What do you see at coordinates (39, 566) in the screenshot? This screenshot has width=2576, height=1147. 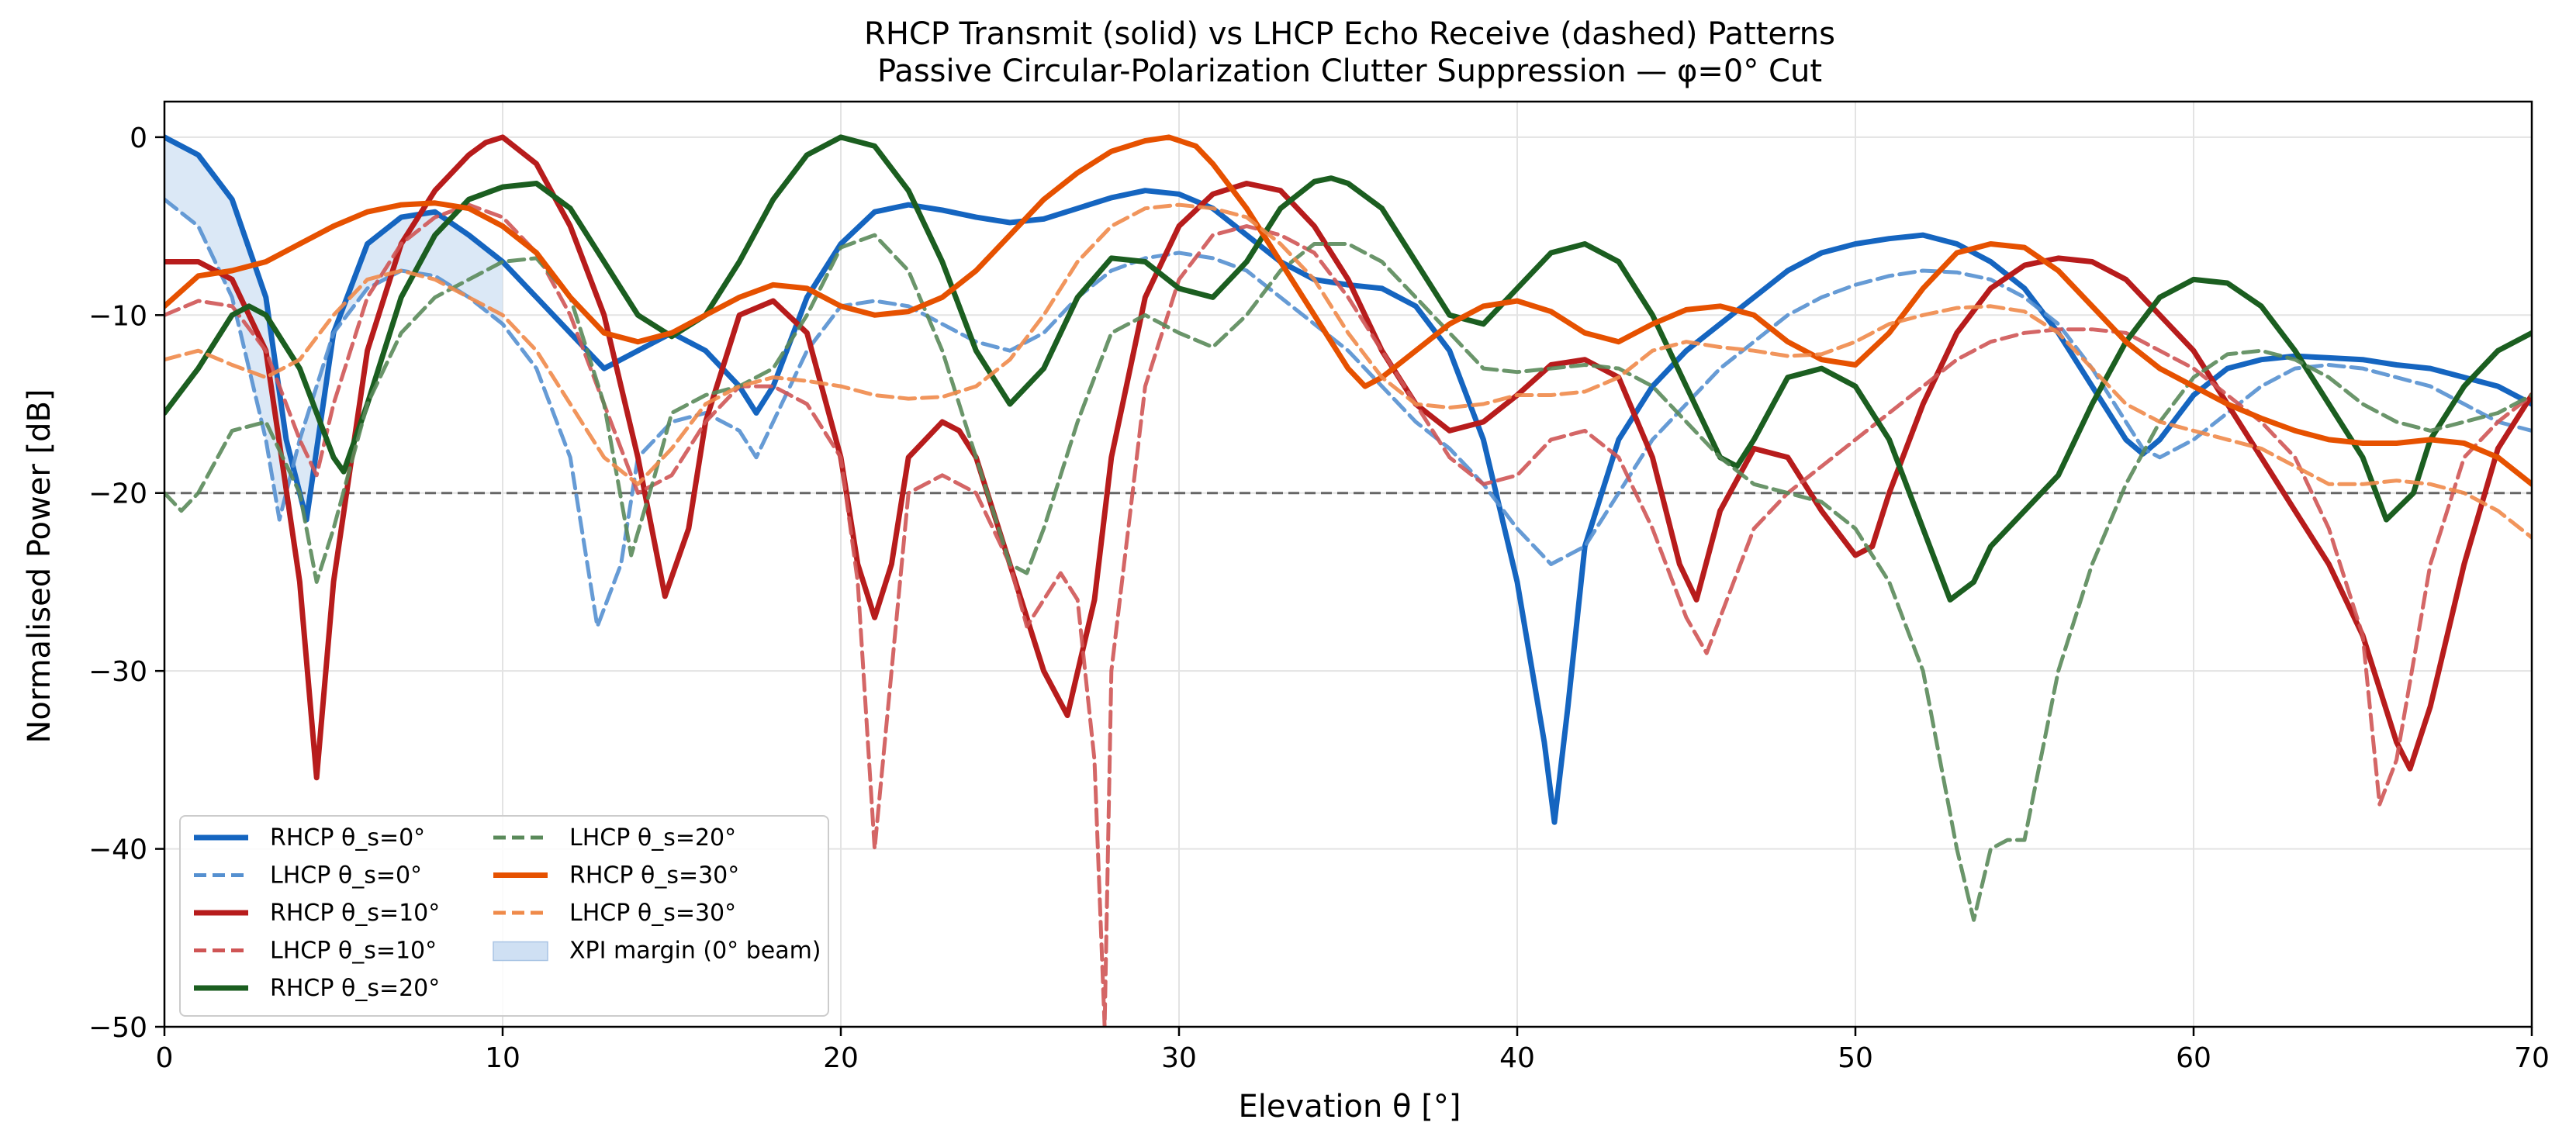 I see `y-axis-label: Normalised Power [dB]` at bounding box center [39, 566].